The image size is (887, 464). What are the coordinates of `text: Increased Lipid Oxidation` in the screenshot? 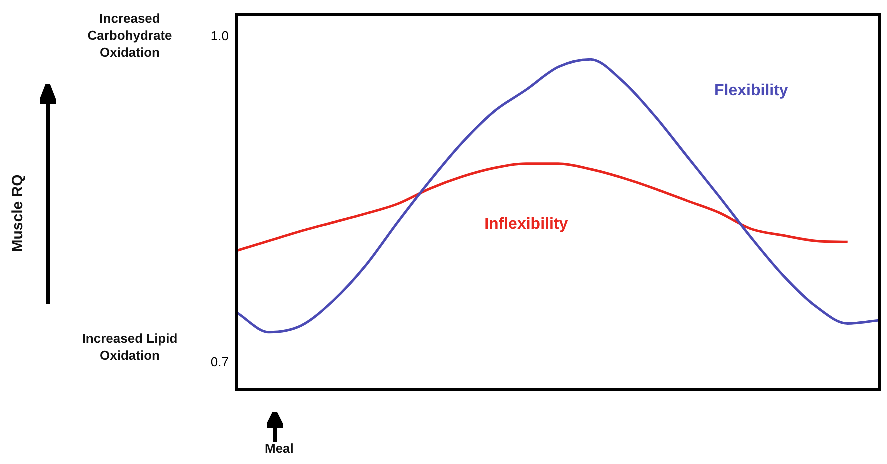 It's located at (130, 347).